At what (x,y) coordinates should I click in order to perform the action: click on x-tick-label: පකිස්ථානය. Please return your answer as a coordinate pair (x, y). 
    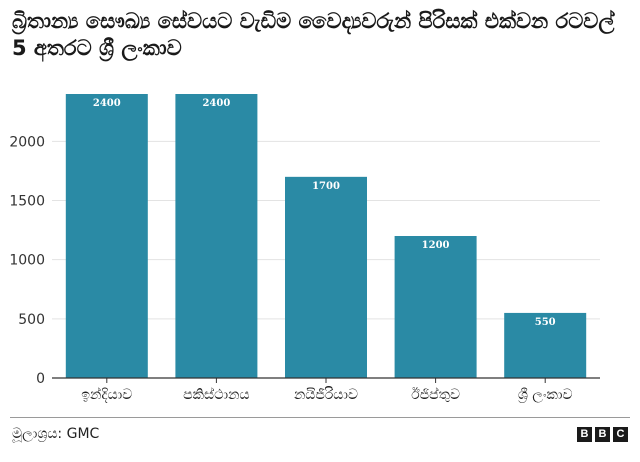
    Looking at the image, I should click on (216, 395).